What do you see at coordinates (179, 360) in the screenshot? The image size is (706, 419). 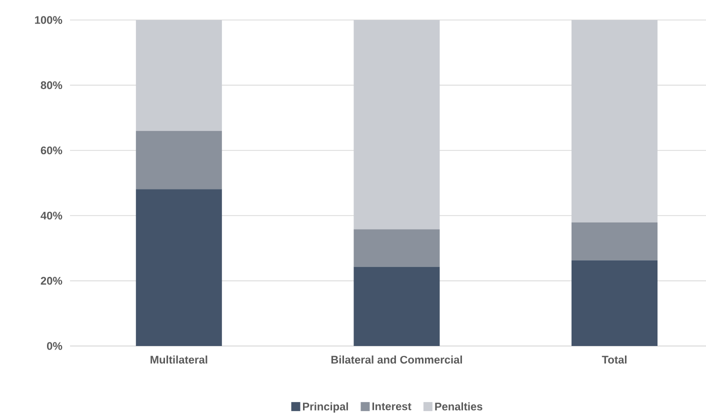 I see `x-tick-label: Multilateral` at bounding box center [179, 360].